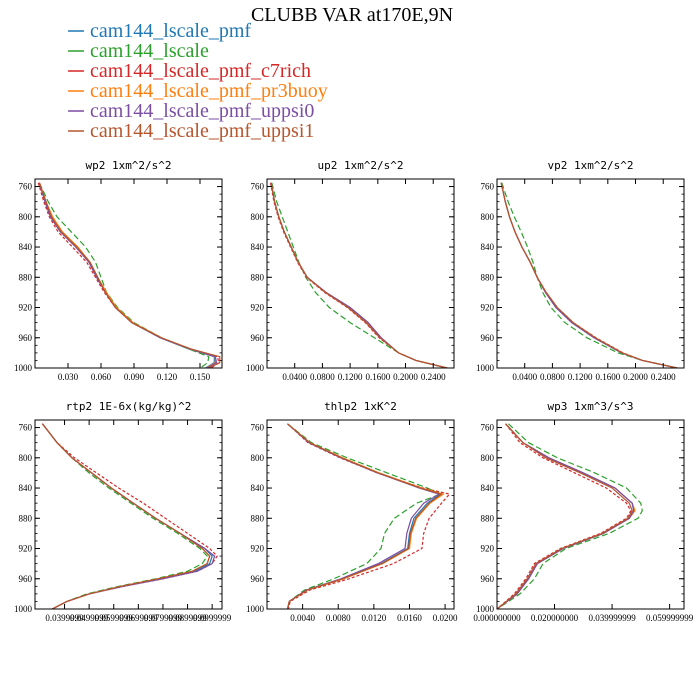 The image size is (700, 700). I want to click on legend-label: cam144_lscale_pmf, so click(170, 31).